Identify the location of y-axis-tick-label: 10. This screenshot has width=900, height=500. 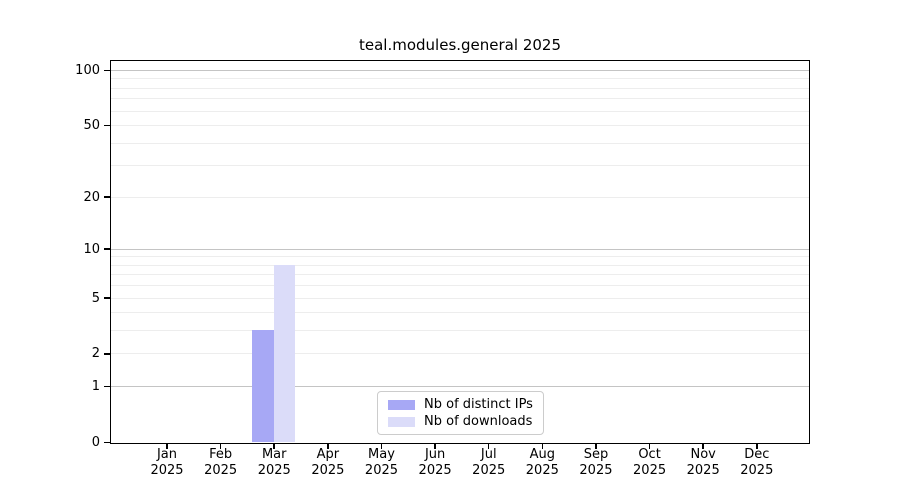
(91, 249).